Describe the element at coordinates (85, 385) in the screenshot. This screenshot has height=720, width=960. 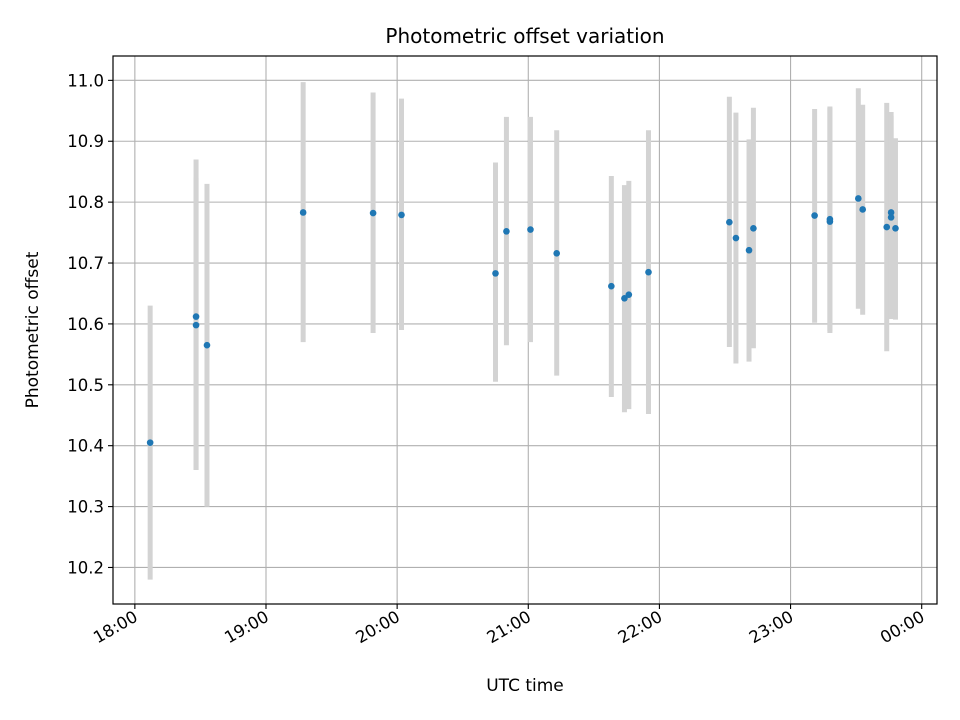
I see `y-tick-label: 10.5` at that location.